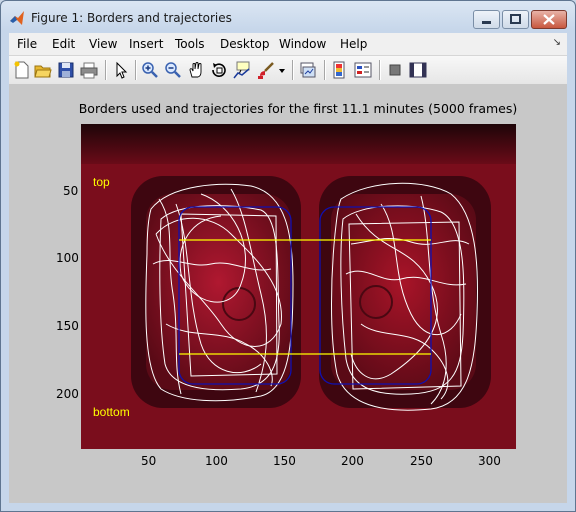 The image size is (576, 512). Describe the element at coordinates (303, 44) in the screenshot. I see `menu-window: Window` at that location.